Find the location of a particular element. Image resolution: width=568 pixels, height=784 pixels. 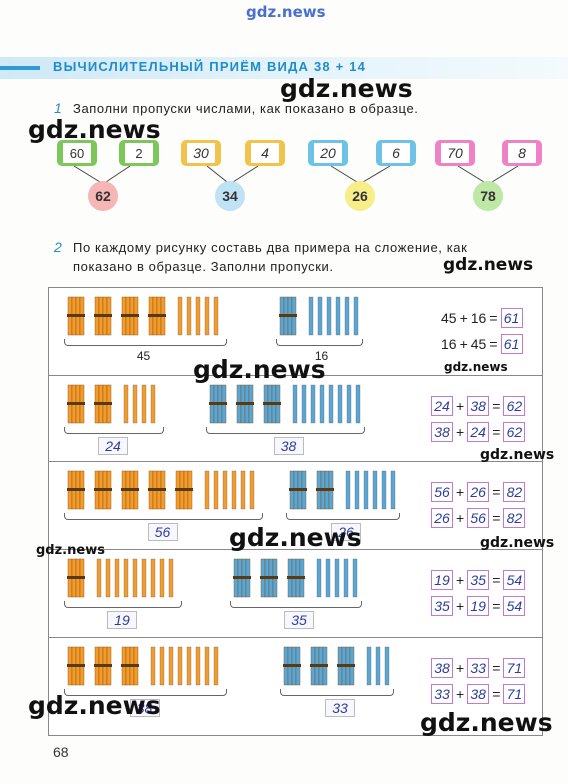

task-1-sum-circle: 78 is located at coordinates (488, 196).